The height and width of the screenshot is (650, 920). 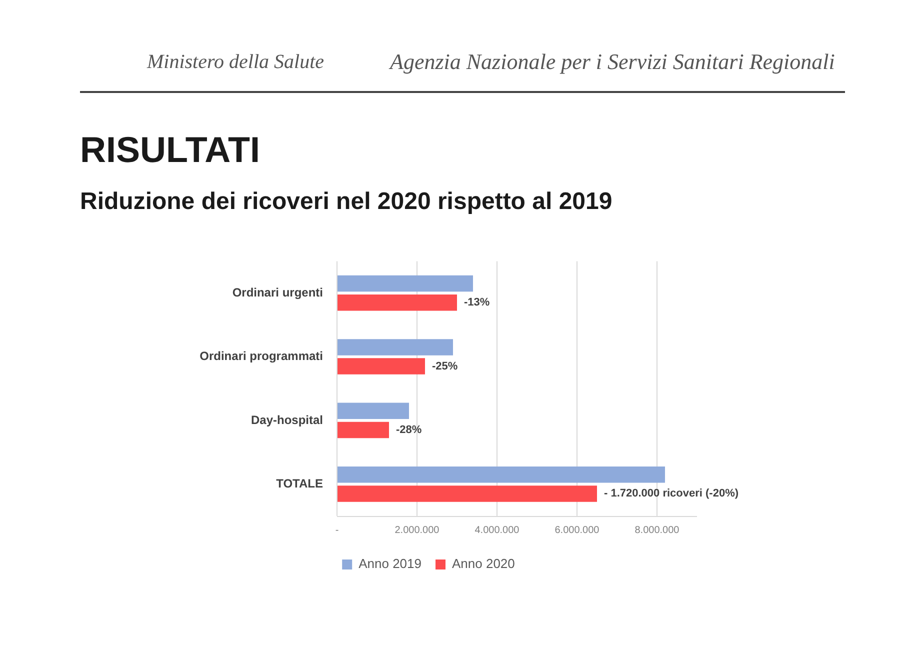 I want to click on x-tick-label: 6.000.000, so click(x=577, y=530).